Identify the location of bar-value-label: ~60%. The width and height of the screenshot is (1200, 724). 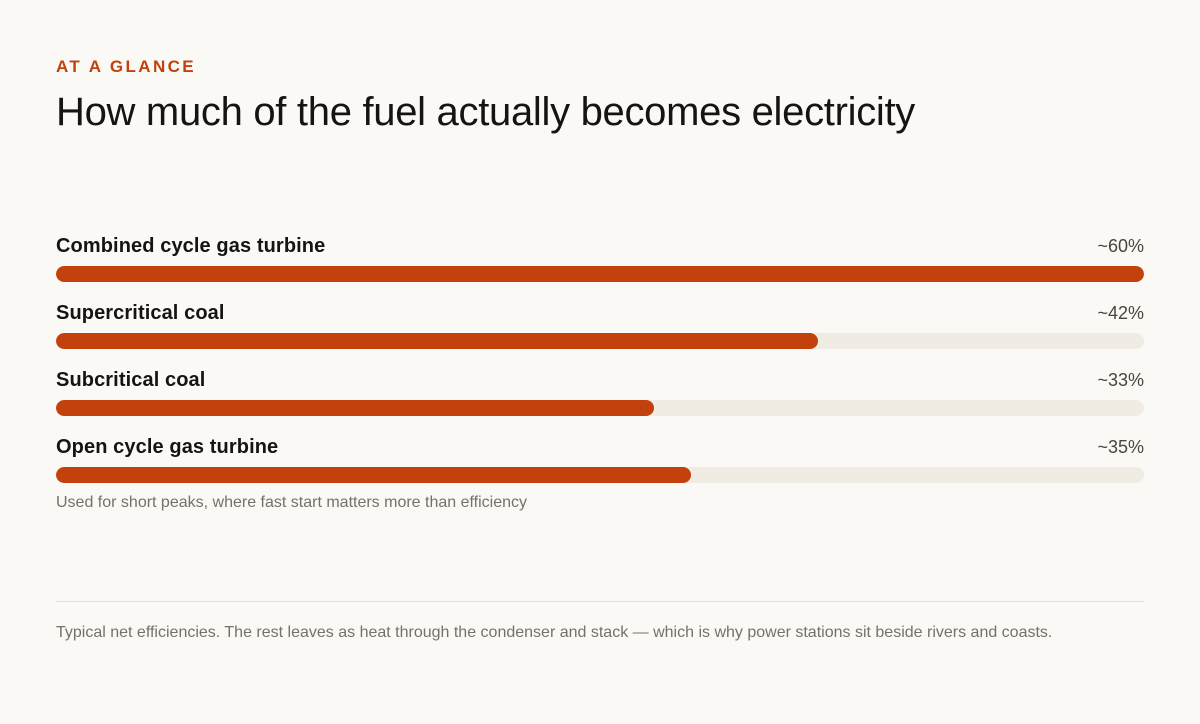
(1120, 246).